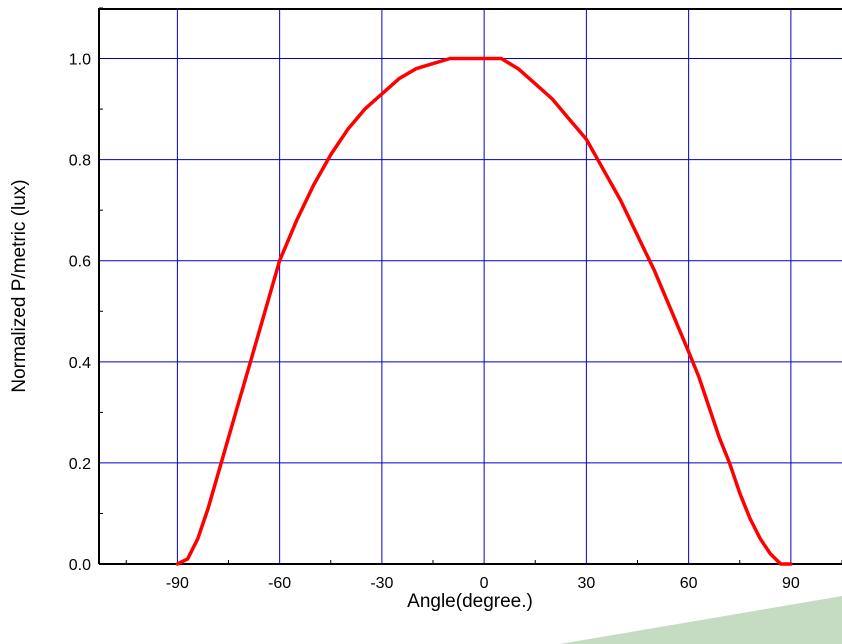  Describe the element at coordinates (101, 260) in the screenshot. I see `minor-ticks-y` at that location.